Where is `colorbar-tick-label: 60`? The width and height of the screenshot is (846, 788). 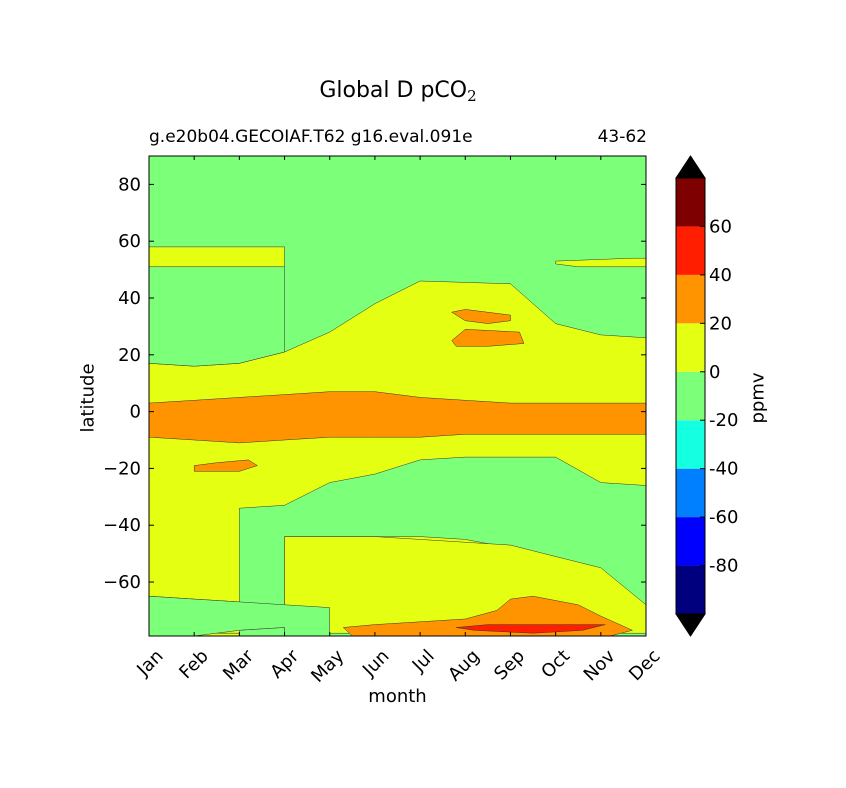
colorbar-tick-label: 60 is located at coordinates (720, 226).